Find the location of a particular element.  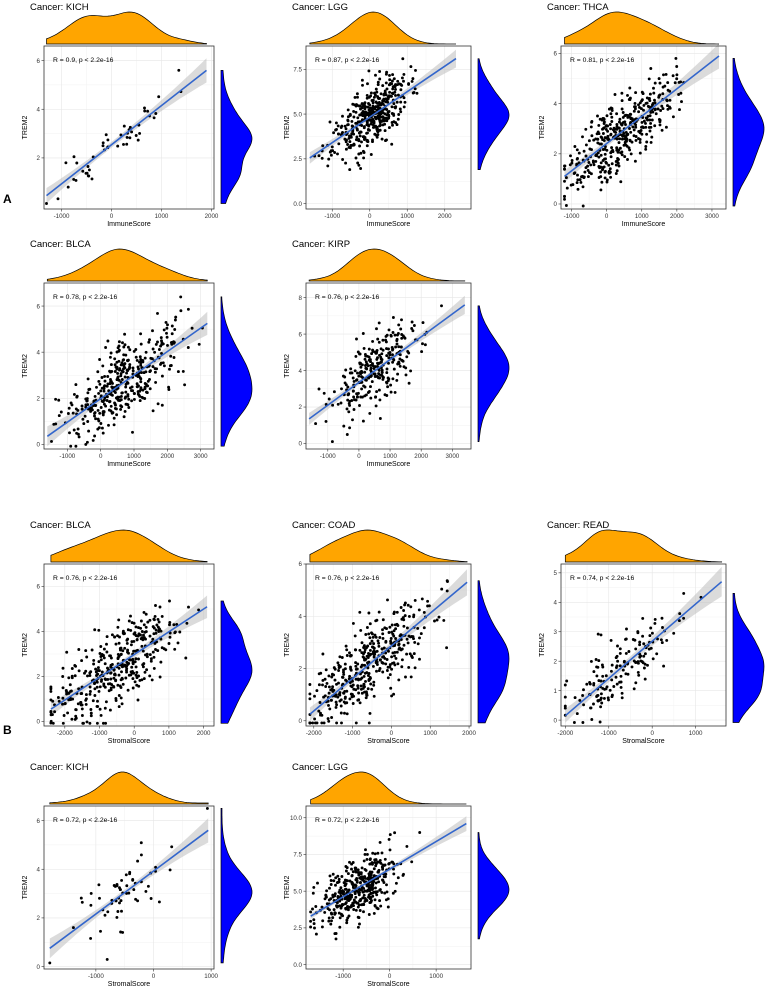

panel-title: Cancer: LGG is located at coordinates (320, 767).